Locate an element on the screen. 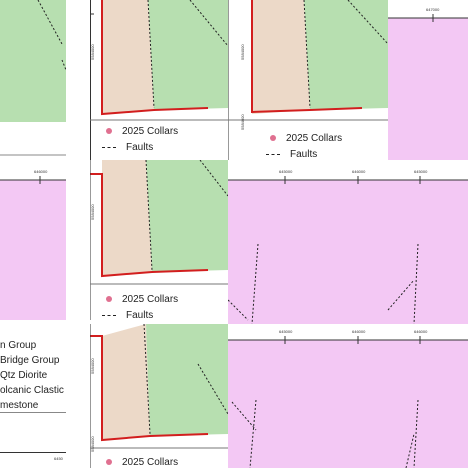 The image size is (468, 468). map-tile-boundary-1: 5584000 2025 Collars Faults is located at coordinates (159, 80).